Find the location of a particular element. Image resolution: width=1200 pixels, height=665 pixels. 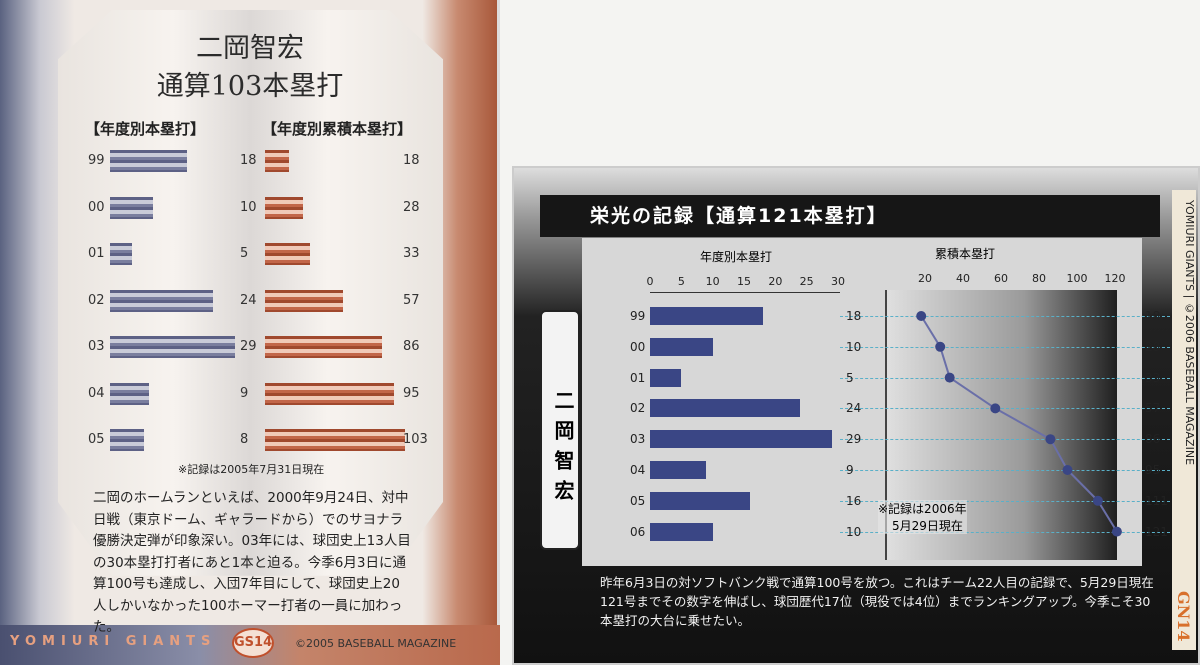

right-player-name: 二岡智宏 is located at coordinates (560, 430).